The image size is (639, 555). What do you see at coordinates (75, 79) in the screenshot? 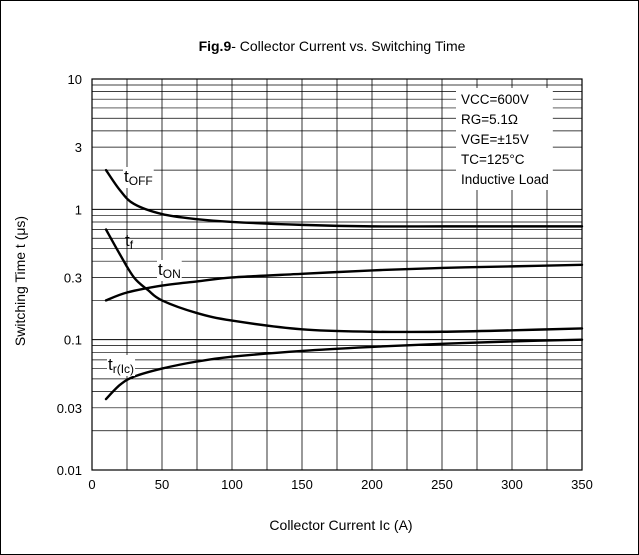
I see `y-tick-label: 10` at bounding box center [75, 79].